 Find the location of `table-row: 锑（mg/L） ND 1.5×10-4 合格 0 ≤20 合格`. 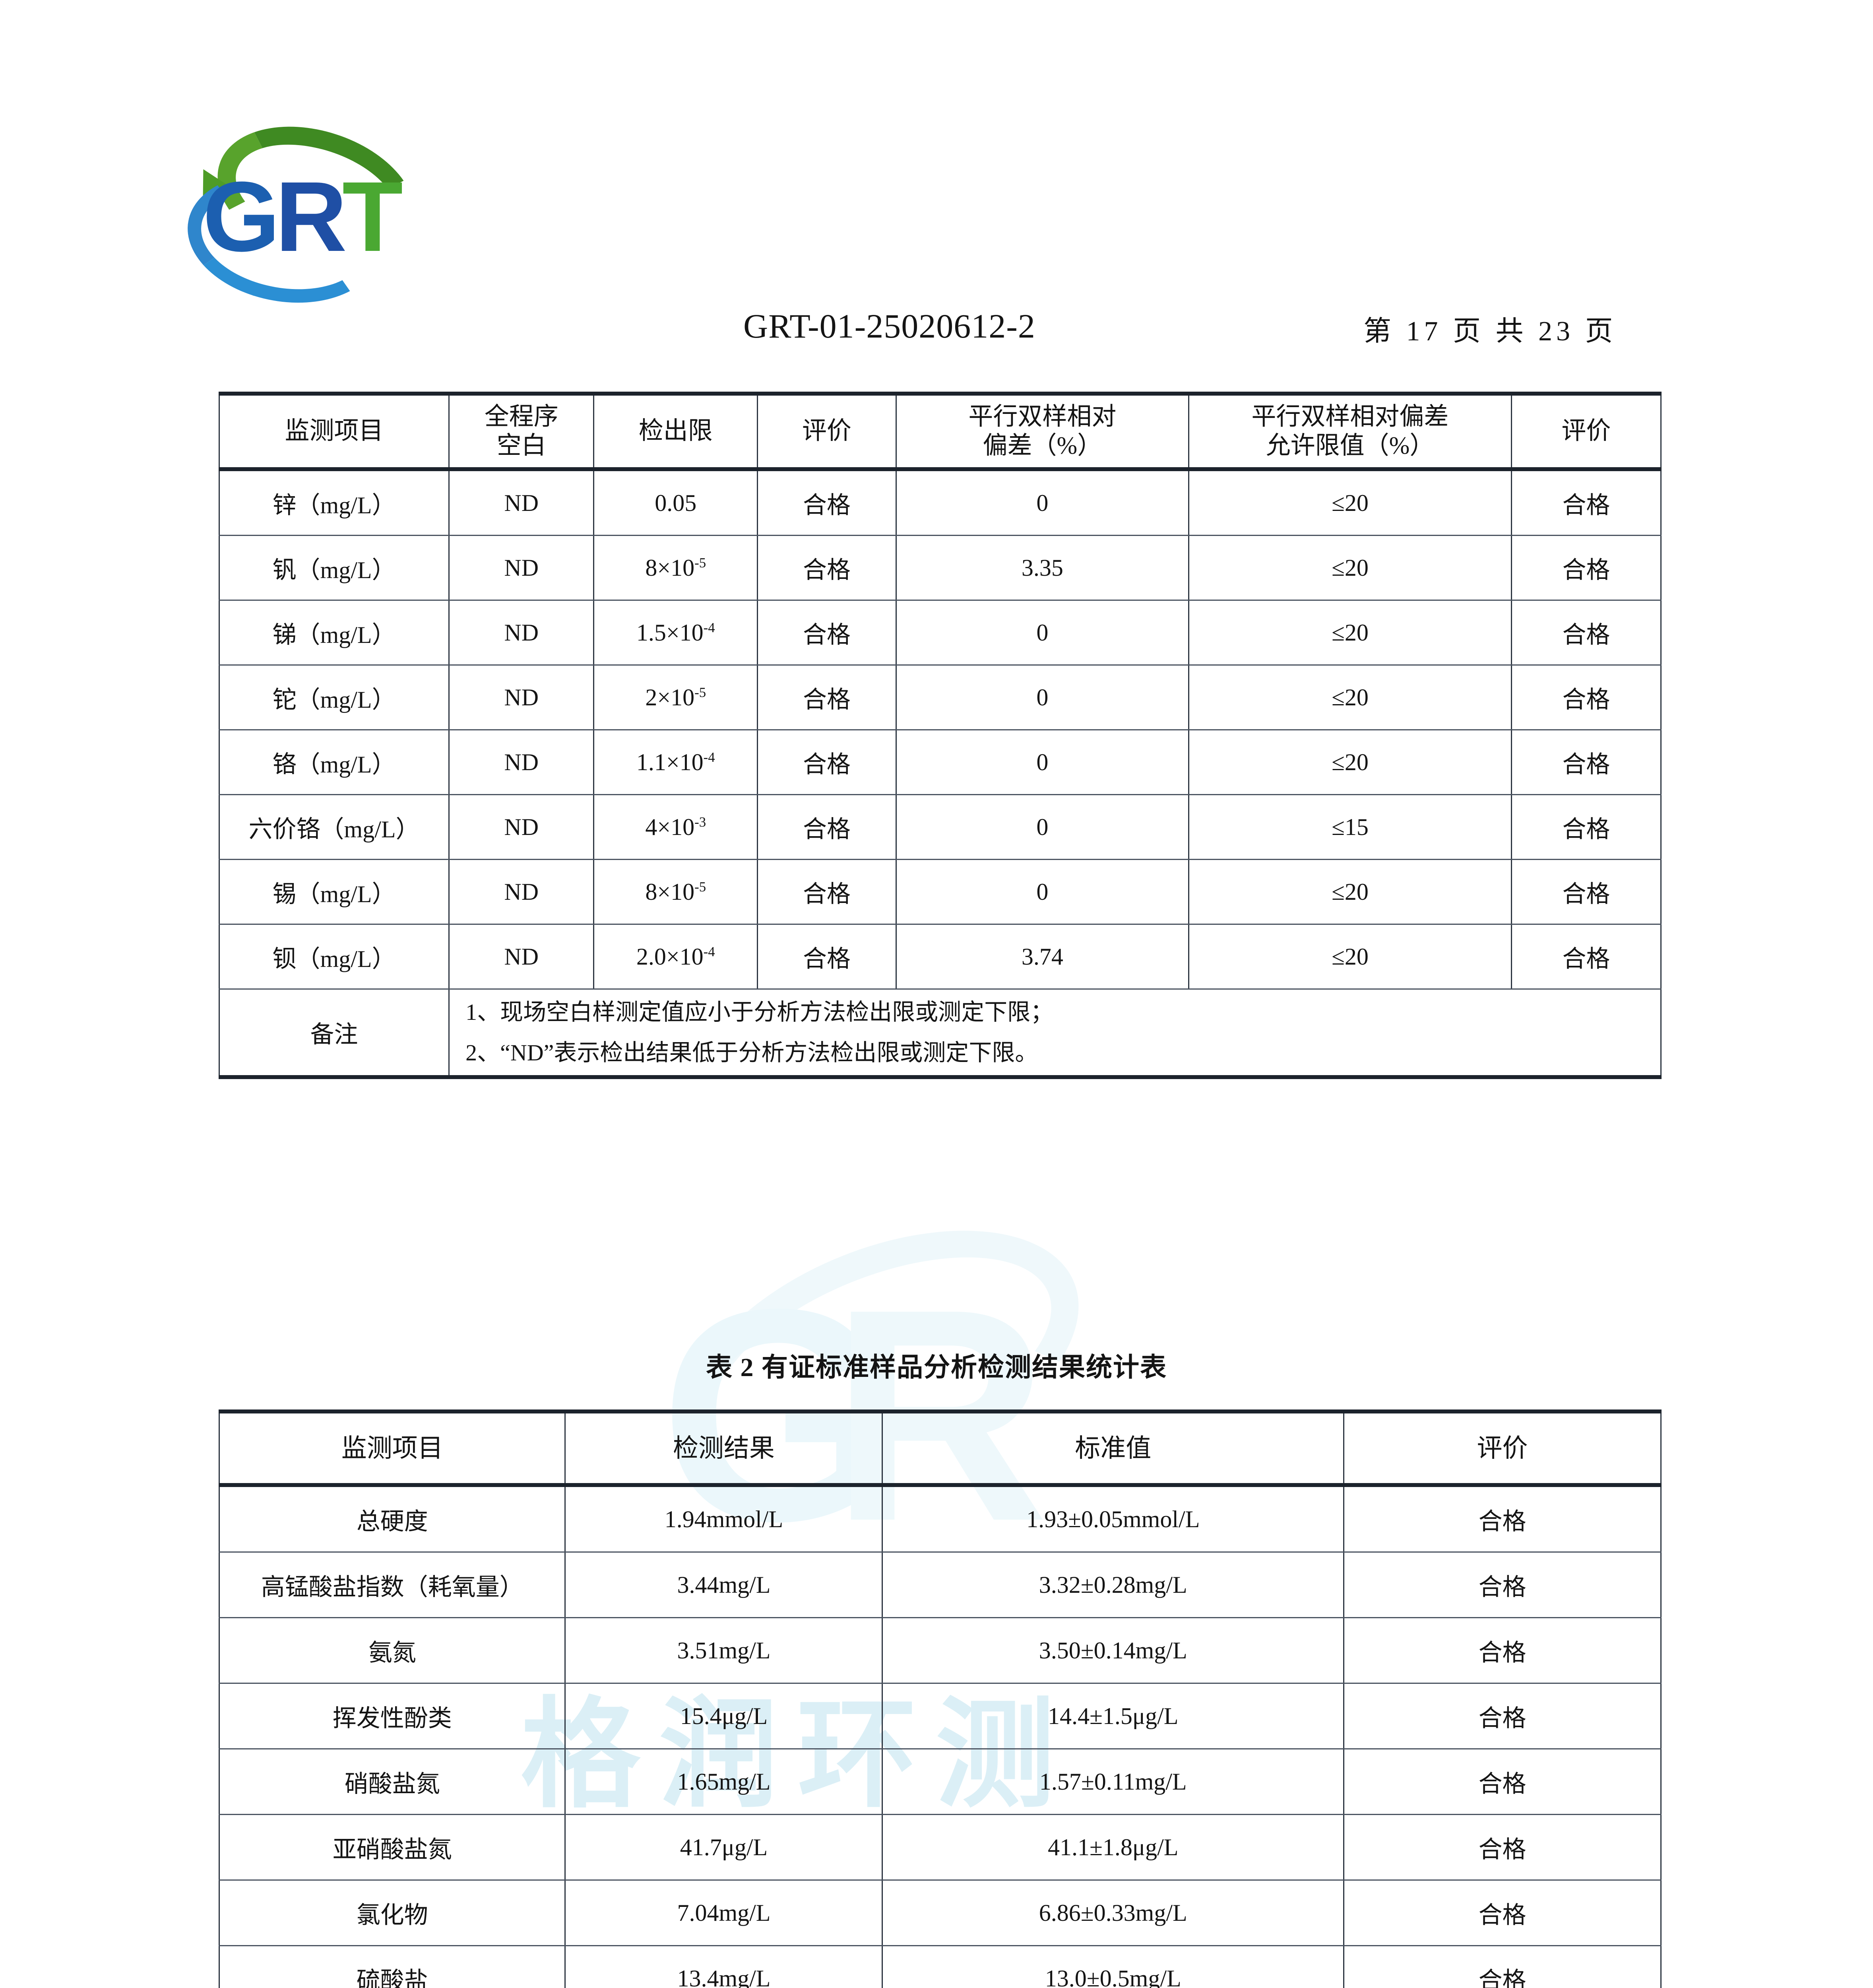

table-row: 锑（mg/L） ND 1.5×10-4 合格 0 ≤20 合格 is located at coordinates (940, 633).